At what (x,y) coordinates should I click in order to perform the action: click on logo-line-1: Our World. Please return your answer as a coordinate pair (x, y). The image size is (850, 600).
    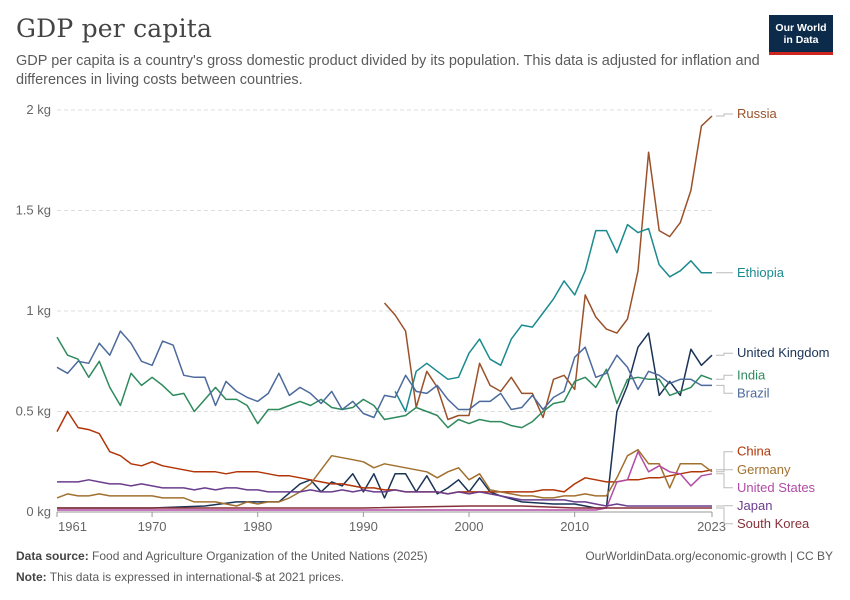
    Looking at the image, I should click on (801, 27).